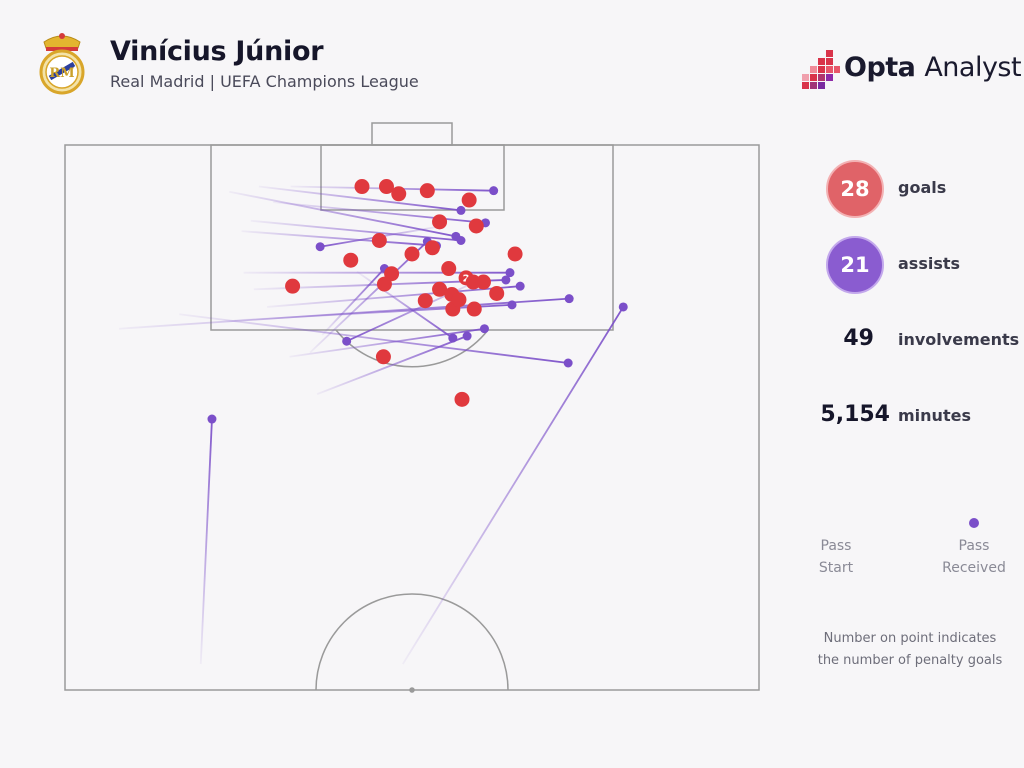 The height and width of the screenshot is (768, 1024). Describe the element at coordinates (910, 660) in the screenshot. I see `penalty-note-line2: the number of penalty goals` at that location.